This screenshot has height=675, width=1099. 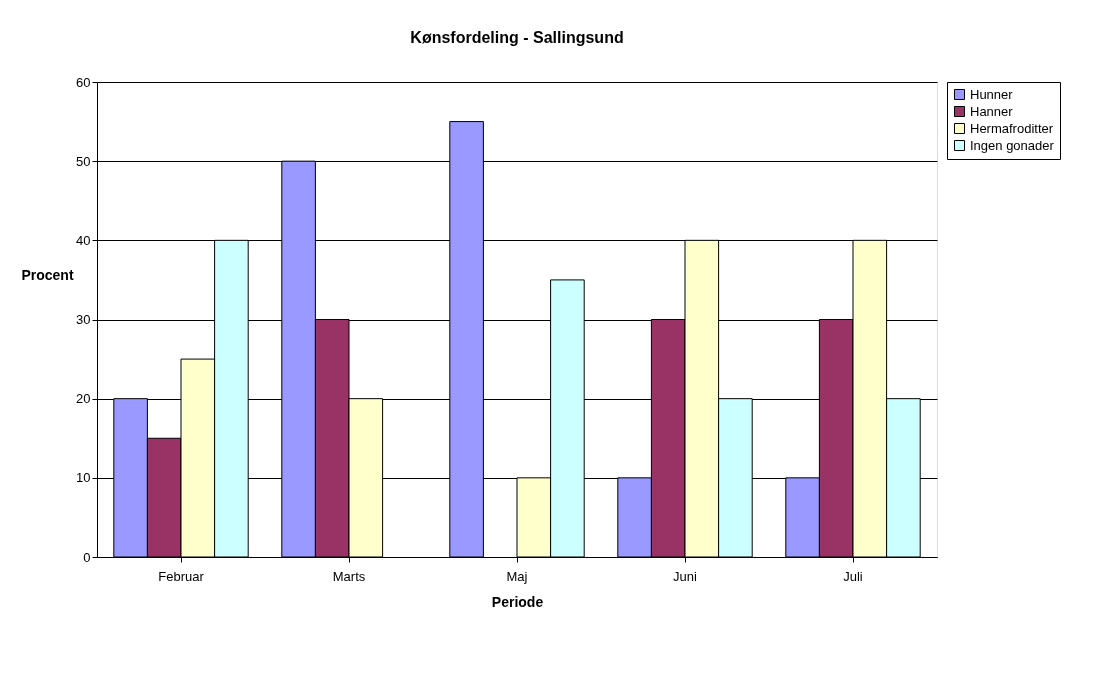 What do you see at coordinates (83, 478) in the screenshot?
I see `y-tick-label: 10` at bounding box center [83, 478].